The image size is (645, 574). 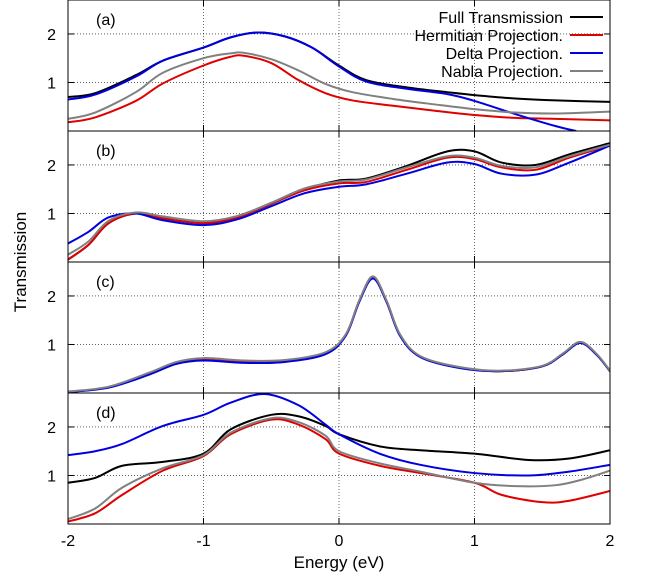 I want to click on panel-label: (b), so click(x=106, y=151).